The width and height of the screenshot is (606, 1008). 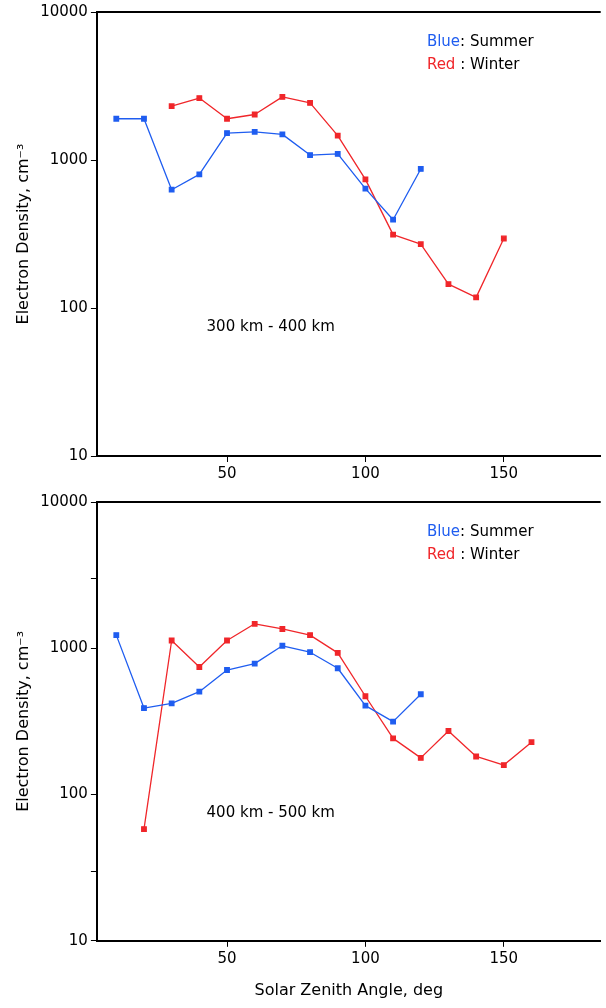 I want to click on x-axis-title: Solar Zenith Angle, deg, so click(x=349, y=989).